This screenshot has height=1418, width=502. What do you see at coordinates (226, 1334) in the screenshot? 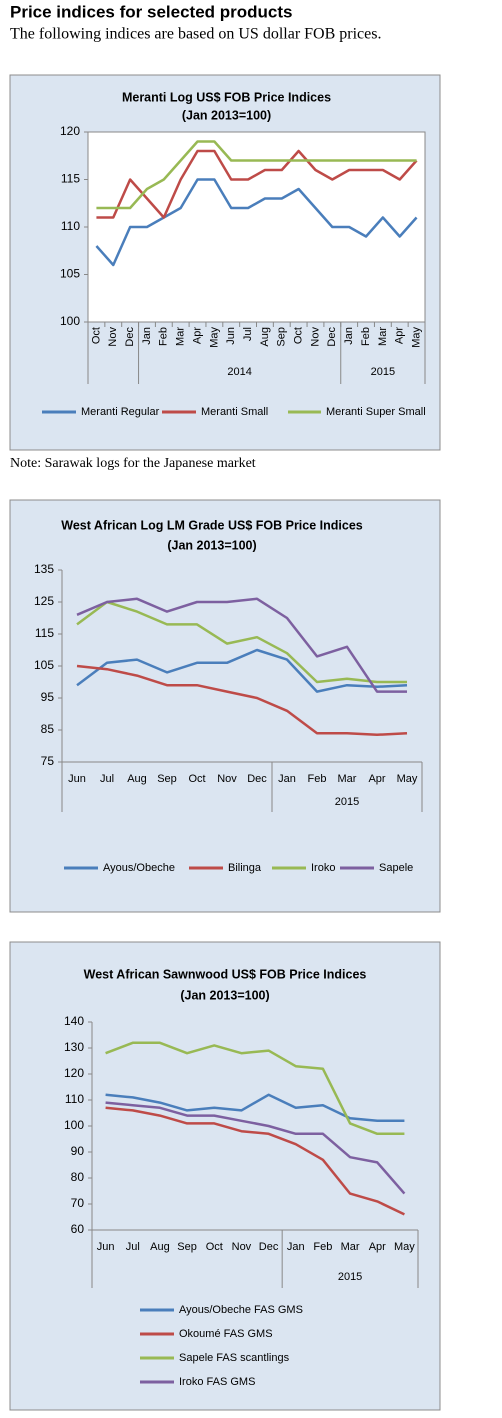
I see `legend-label: Okoumé FAS GMS` at bounding box center [226, 1334].